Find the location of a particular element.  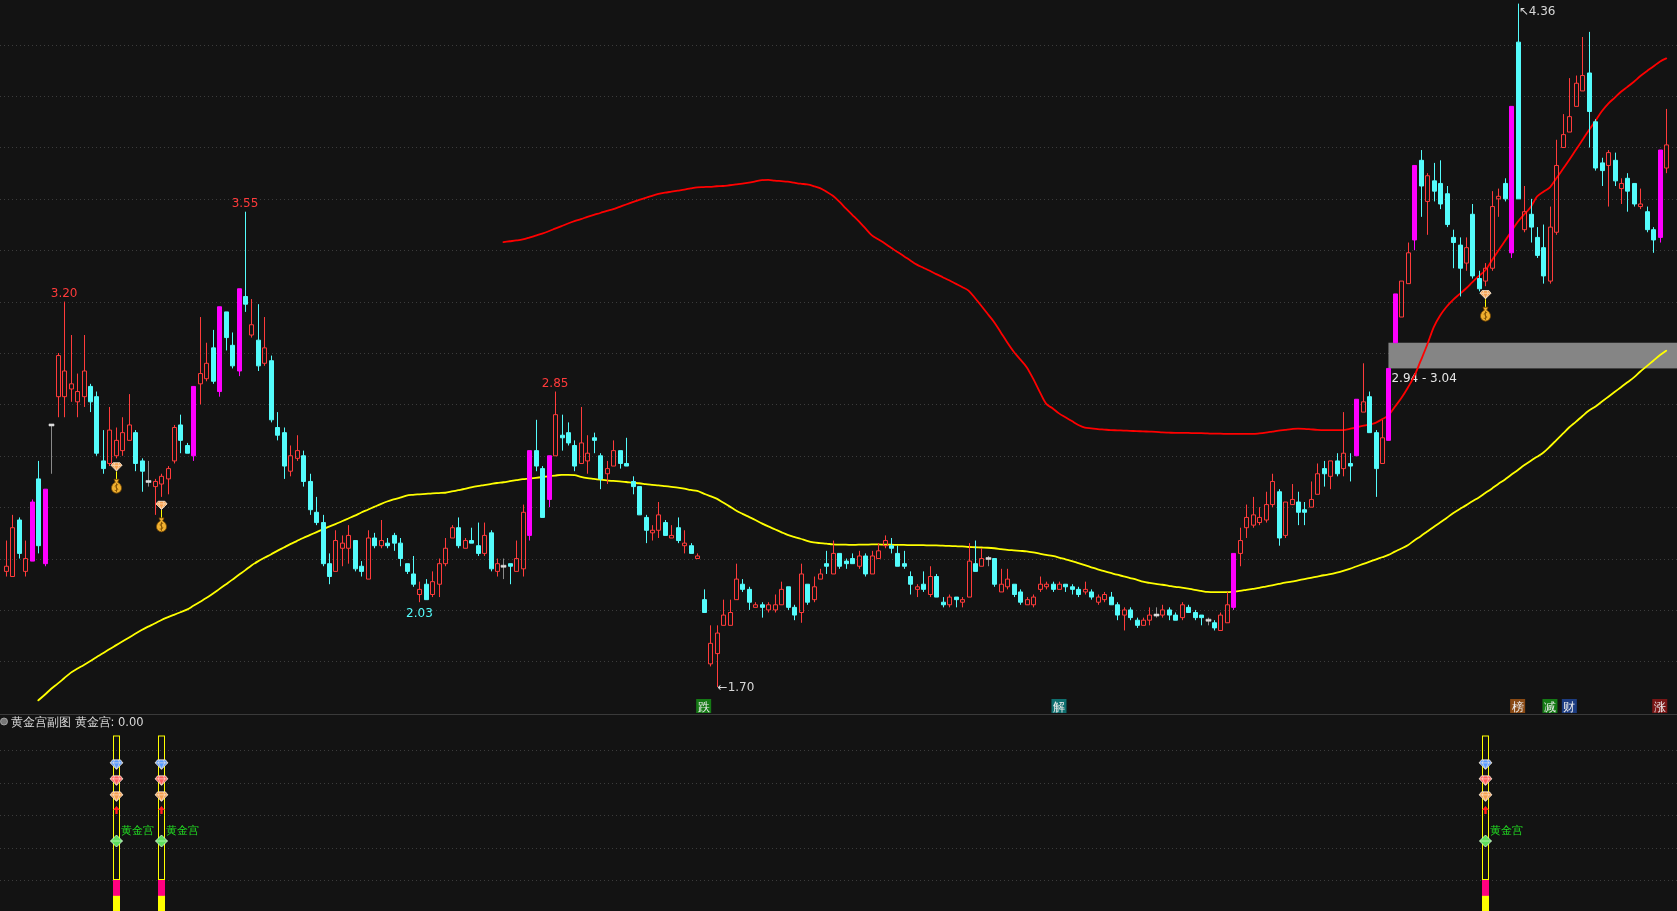

annotation: ←1.70 is located at coordinates (736, 687).